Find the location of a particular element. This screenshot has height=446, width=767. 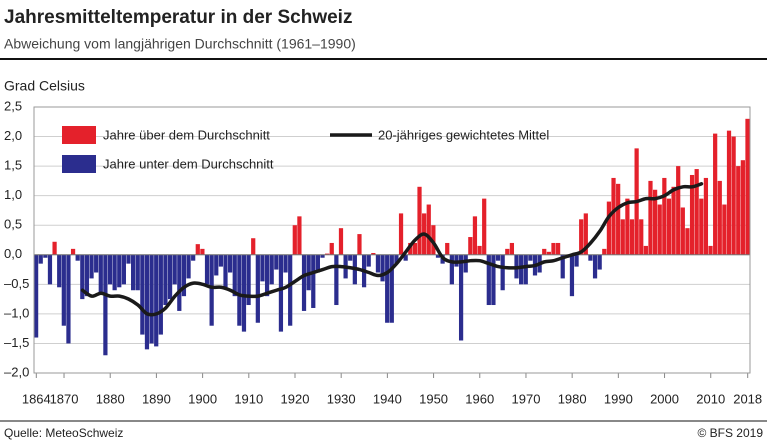

x-tick-label: 1880 is located at coordinates (110, 398).